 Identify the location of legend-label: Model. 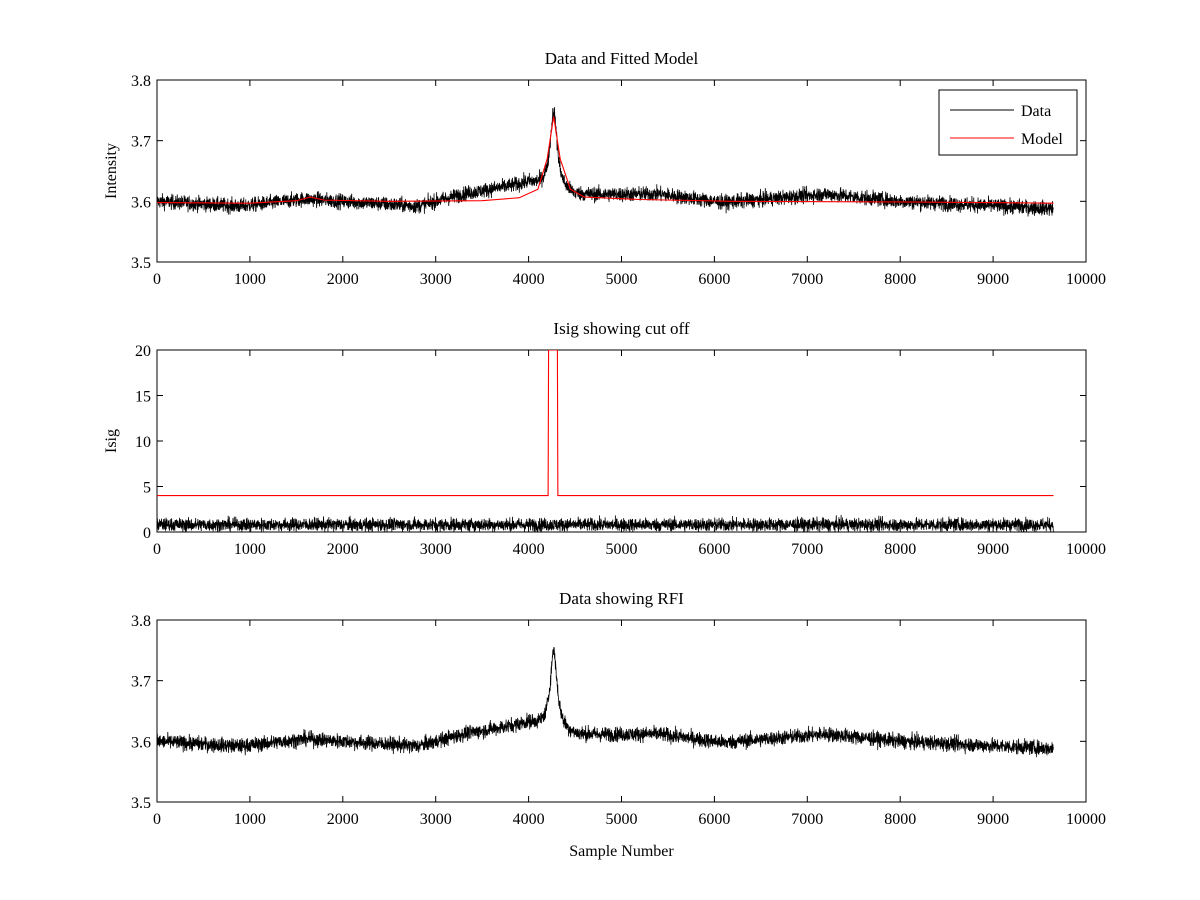
(1042, 139).